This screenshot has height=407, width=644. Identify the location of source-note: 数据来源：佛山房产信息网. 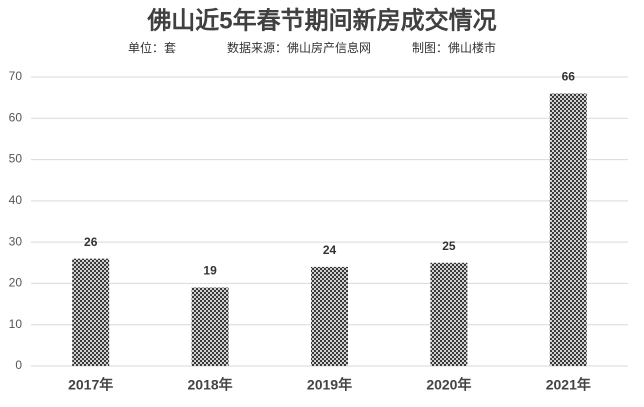
(299, 47).